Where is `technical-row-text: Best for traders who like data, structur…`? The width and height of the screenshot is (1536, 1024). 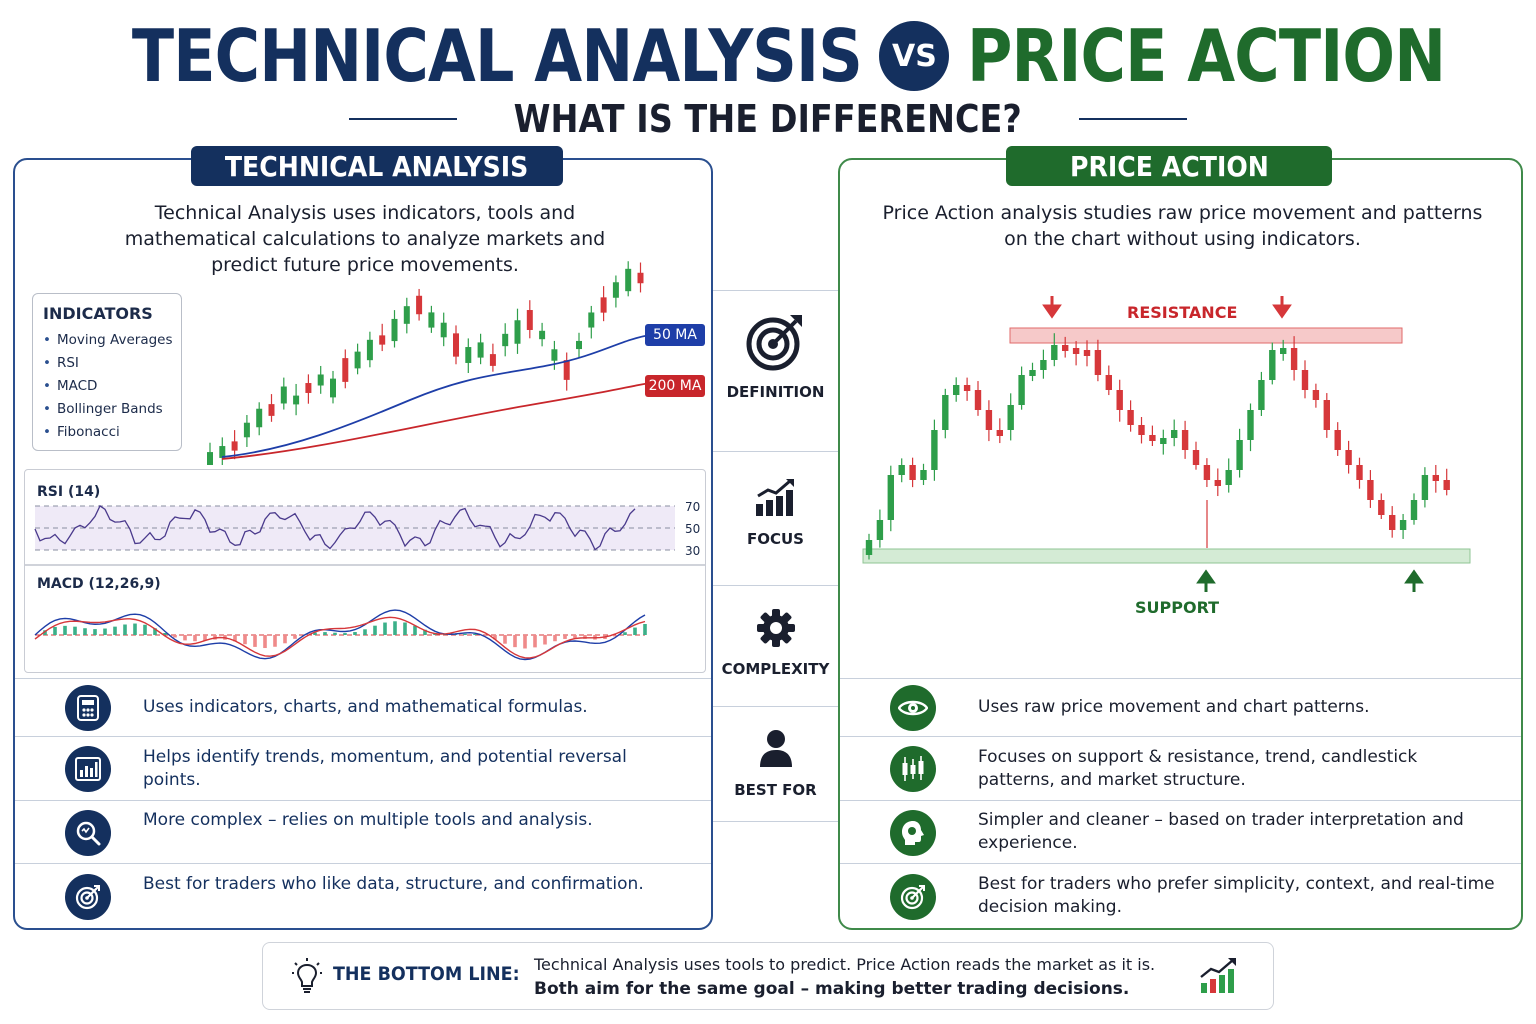 technical-row-text: Best for traders who like data, structur… is located at coordinates (393, 884).